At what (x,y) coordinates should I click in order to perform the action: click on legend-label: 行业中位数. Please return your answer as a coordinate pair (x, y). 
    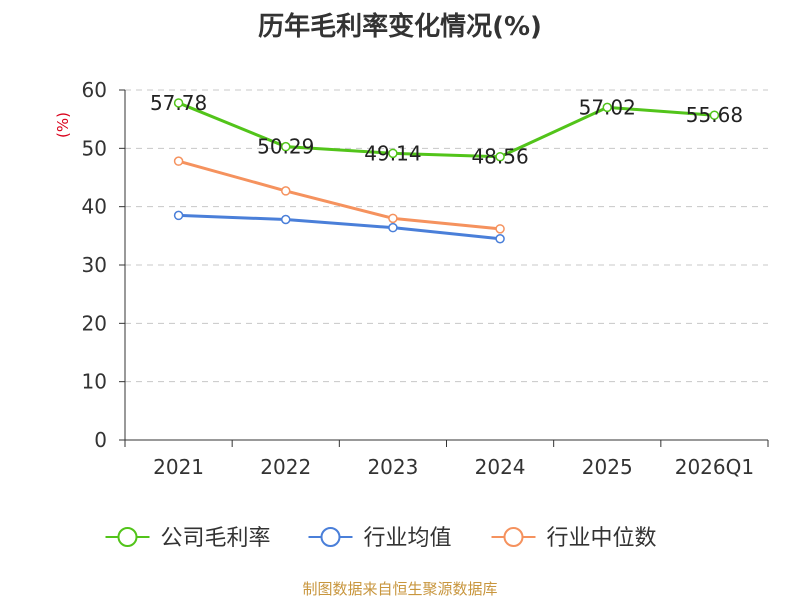
    Looking at the image, I should click on (602, 538).